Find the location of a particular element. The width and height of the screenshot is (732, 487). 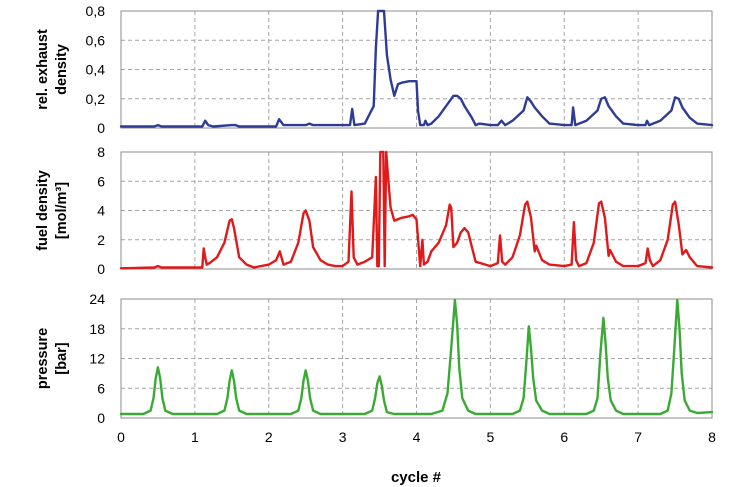

fuel-y-tick-label: 4 is located at coordinates (101, 211).